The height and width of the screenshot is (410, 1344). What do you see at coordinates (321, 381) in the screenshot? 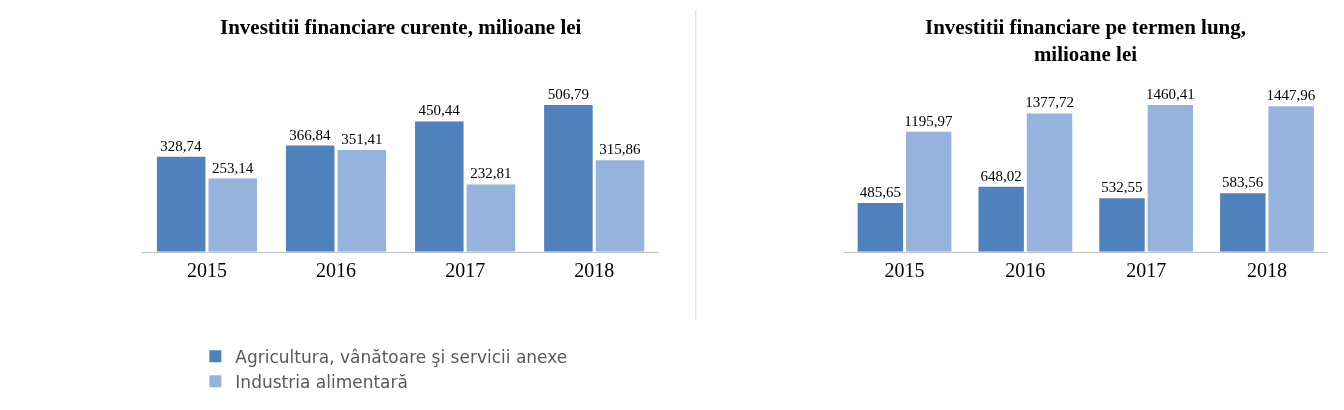
I see `legend-label: Industria alimentară` at bounding box center [321, 381].